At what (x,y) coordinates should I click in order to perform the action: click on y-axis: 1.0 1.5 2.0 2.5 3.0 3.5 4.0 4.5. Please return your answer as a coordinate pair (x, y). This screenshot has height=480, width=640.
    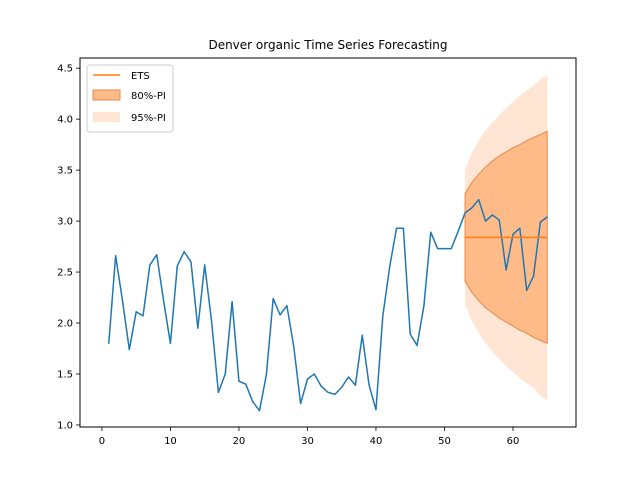
    Looking at the image, I should click on (68, 247).